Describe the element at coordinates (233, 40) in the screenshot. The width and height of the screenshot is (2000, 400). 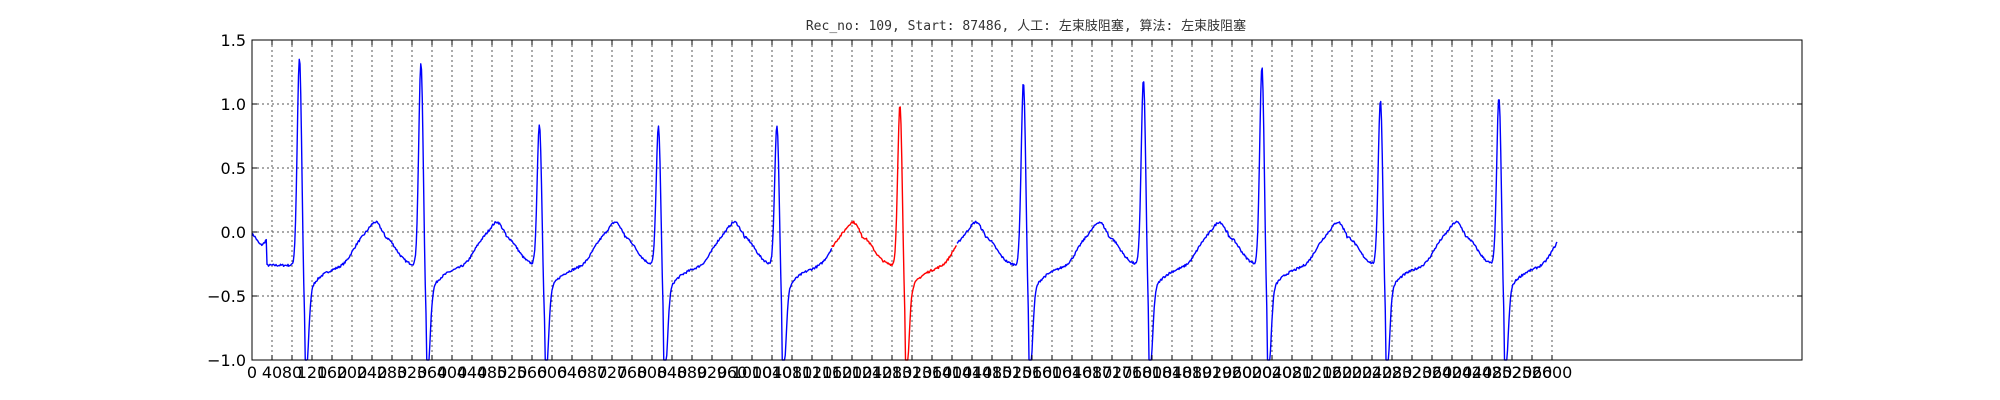
I see `y-tick-label: 1.5` at that location.